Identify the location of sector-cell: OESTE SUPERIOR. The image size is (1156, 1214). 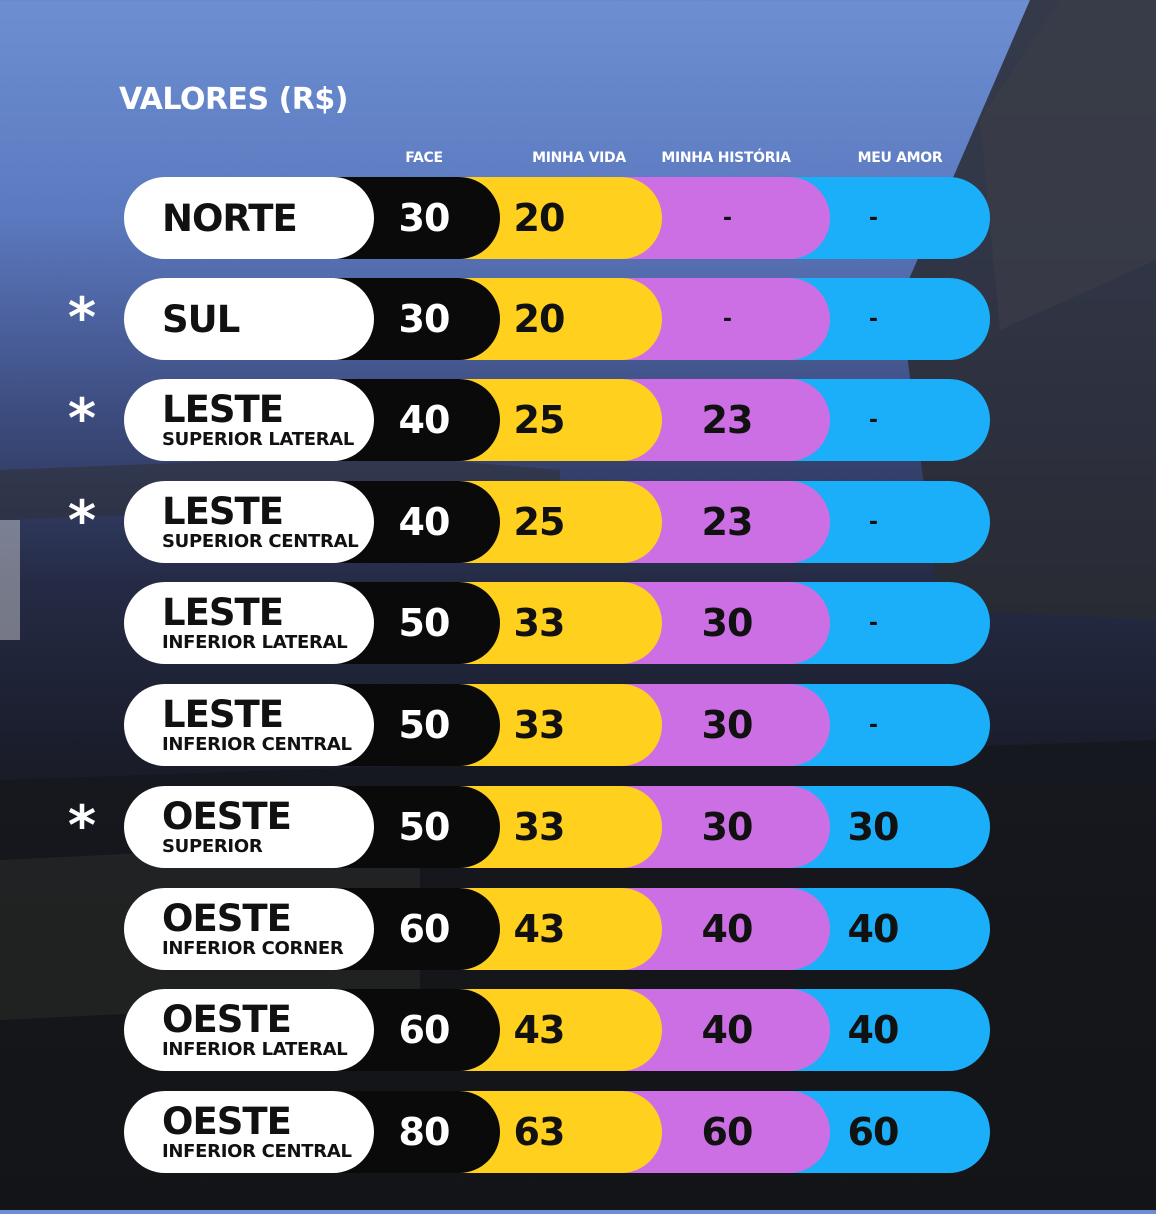
(249, 827).